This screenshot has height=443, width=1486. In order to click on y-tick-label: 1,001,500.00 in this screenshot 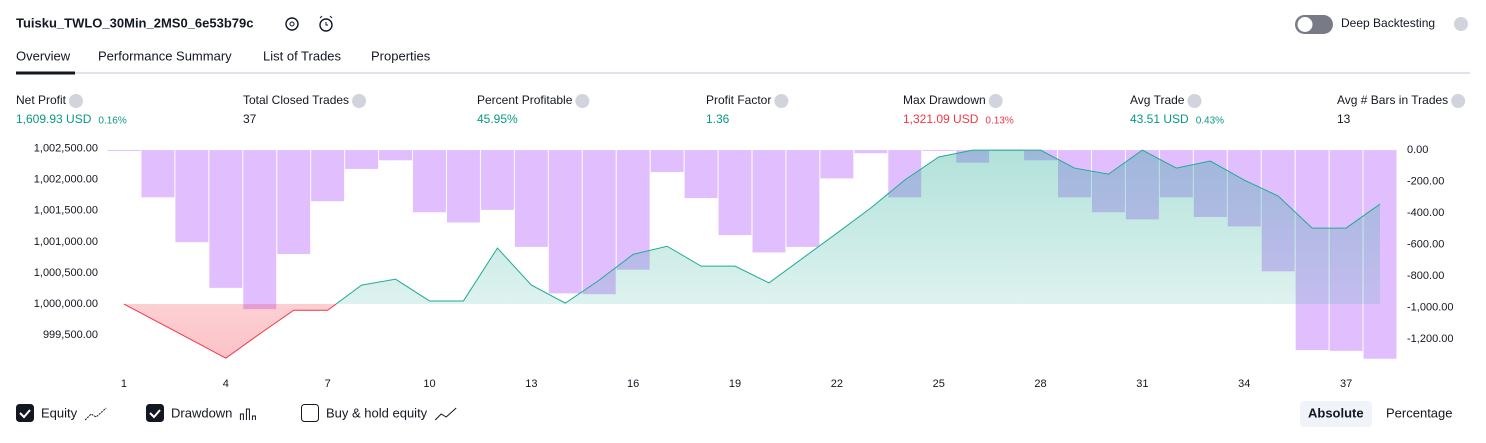, I will do `click(66, 211)`.